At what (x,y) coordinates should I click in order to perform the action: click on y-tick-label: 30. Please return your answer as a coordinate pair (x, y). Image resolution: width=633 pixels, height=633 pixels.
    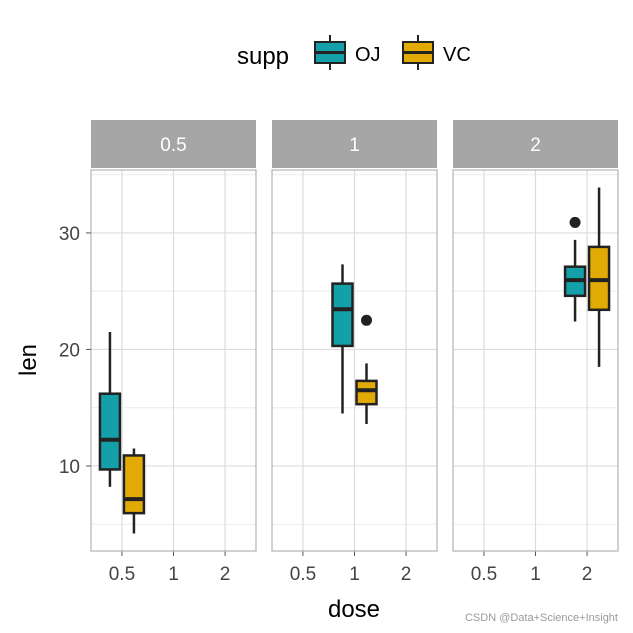
    Looking at the image, I should click on (69, 234).